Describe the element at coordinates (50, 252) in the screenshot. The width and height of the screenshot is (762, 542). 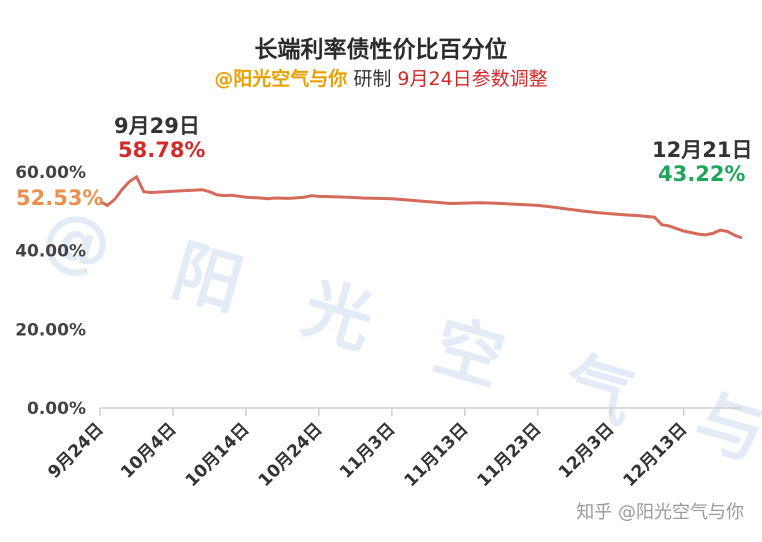
I see `y-tick-label: 40.00%` at that location.